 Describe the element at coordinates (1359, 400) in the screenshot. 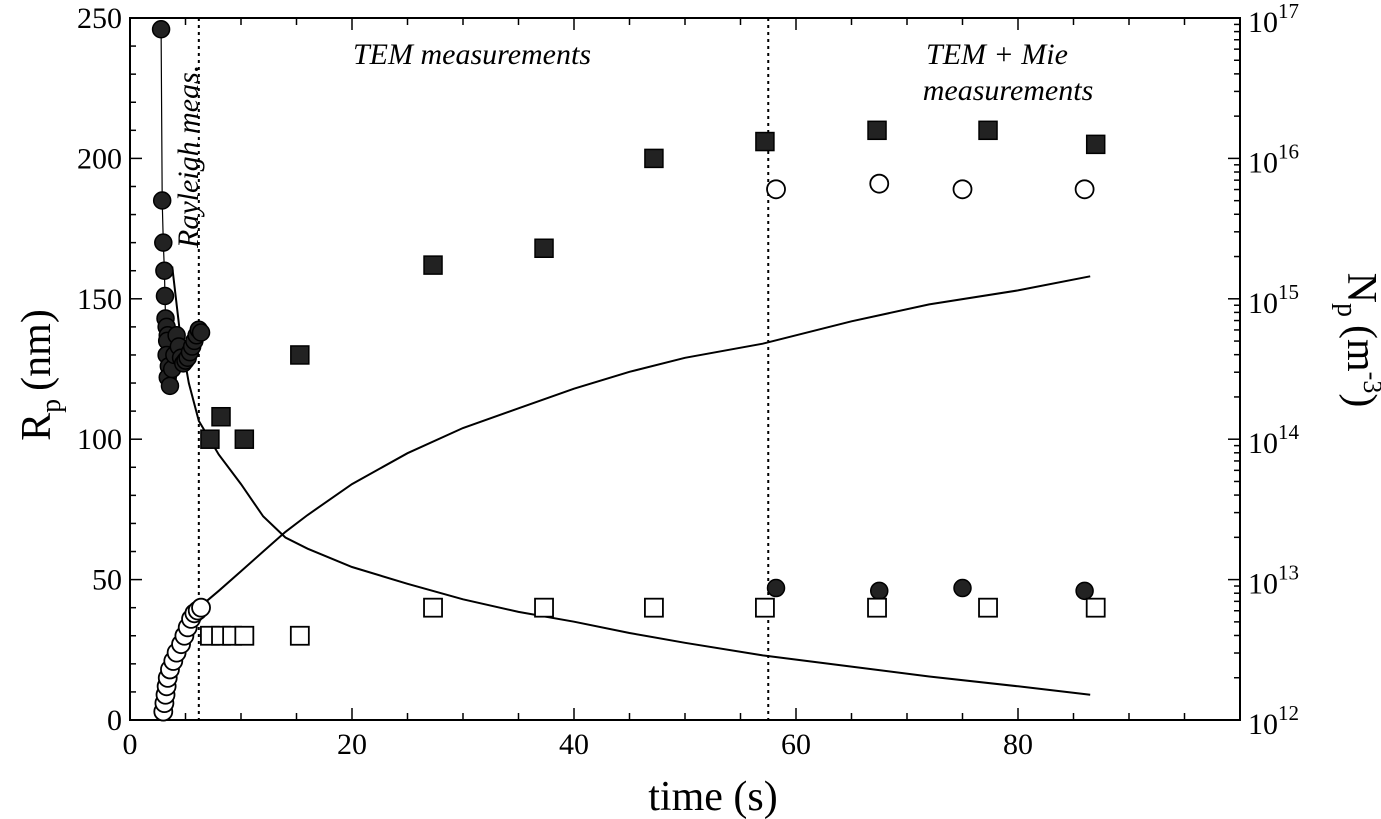

I see `y-right-label-unit-close: )` at that location.